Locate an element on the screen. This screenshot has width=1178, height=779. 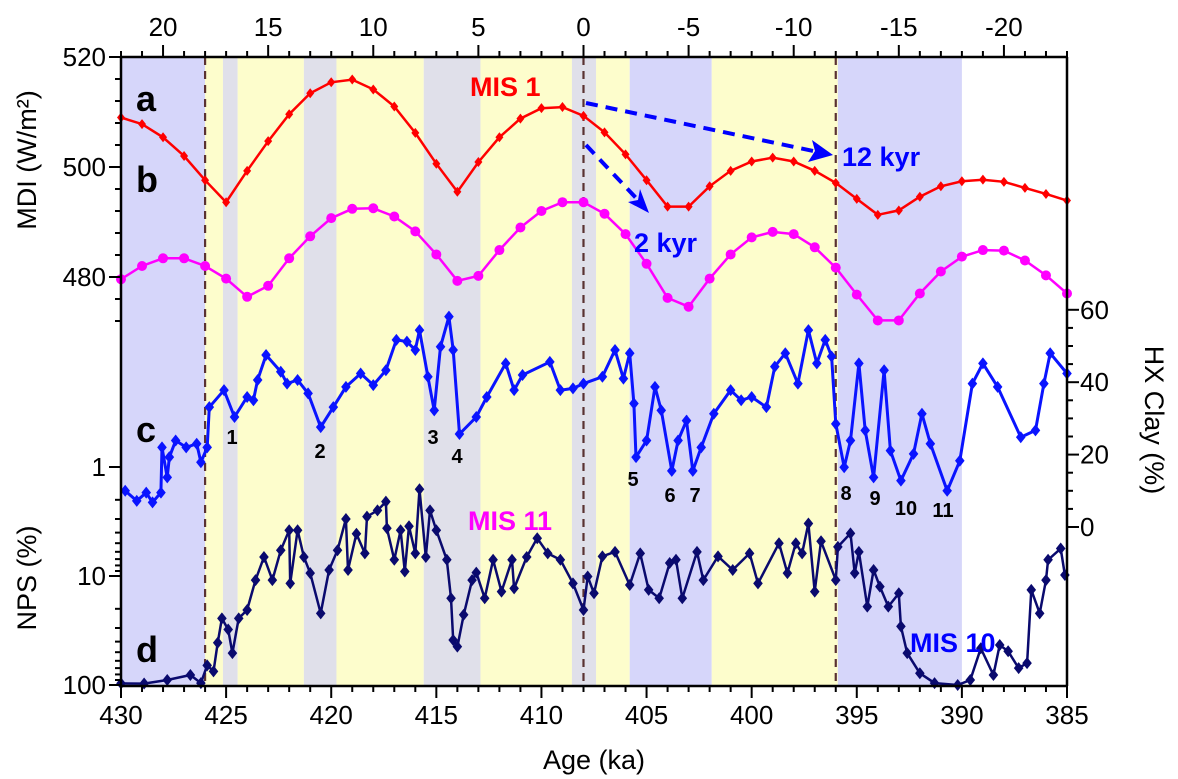
mdi-tick-label: 520 is located at coordinates (84, 57).